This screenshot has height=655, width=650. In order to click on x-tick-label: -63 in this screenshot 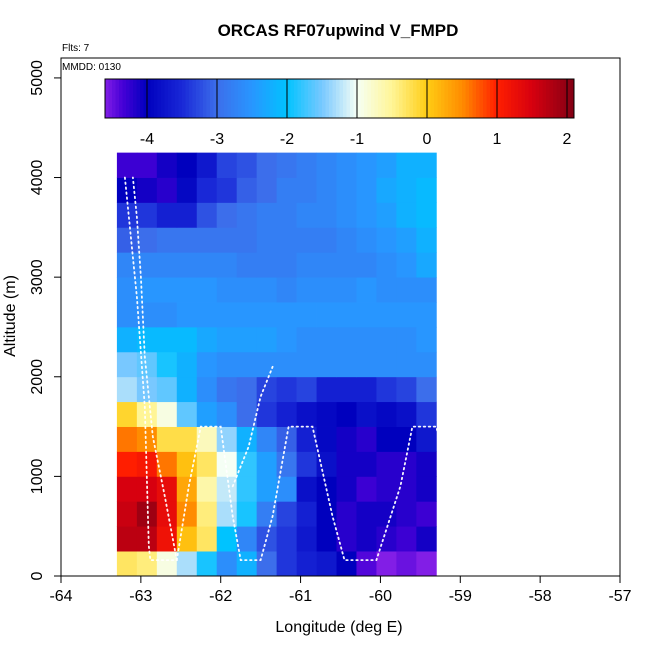, I will do `click(140, 596)`.